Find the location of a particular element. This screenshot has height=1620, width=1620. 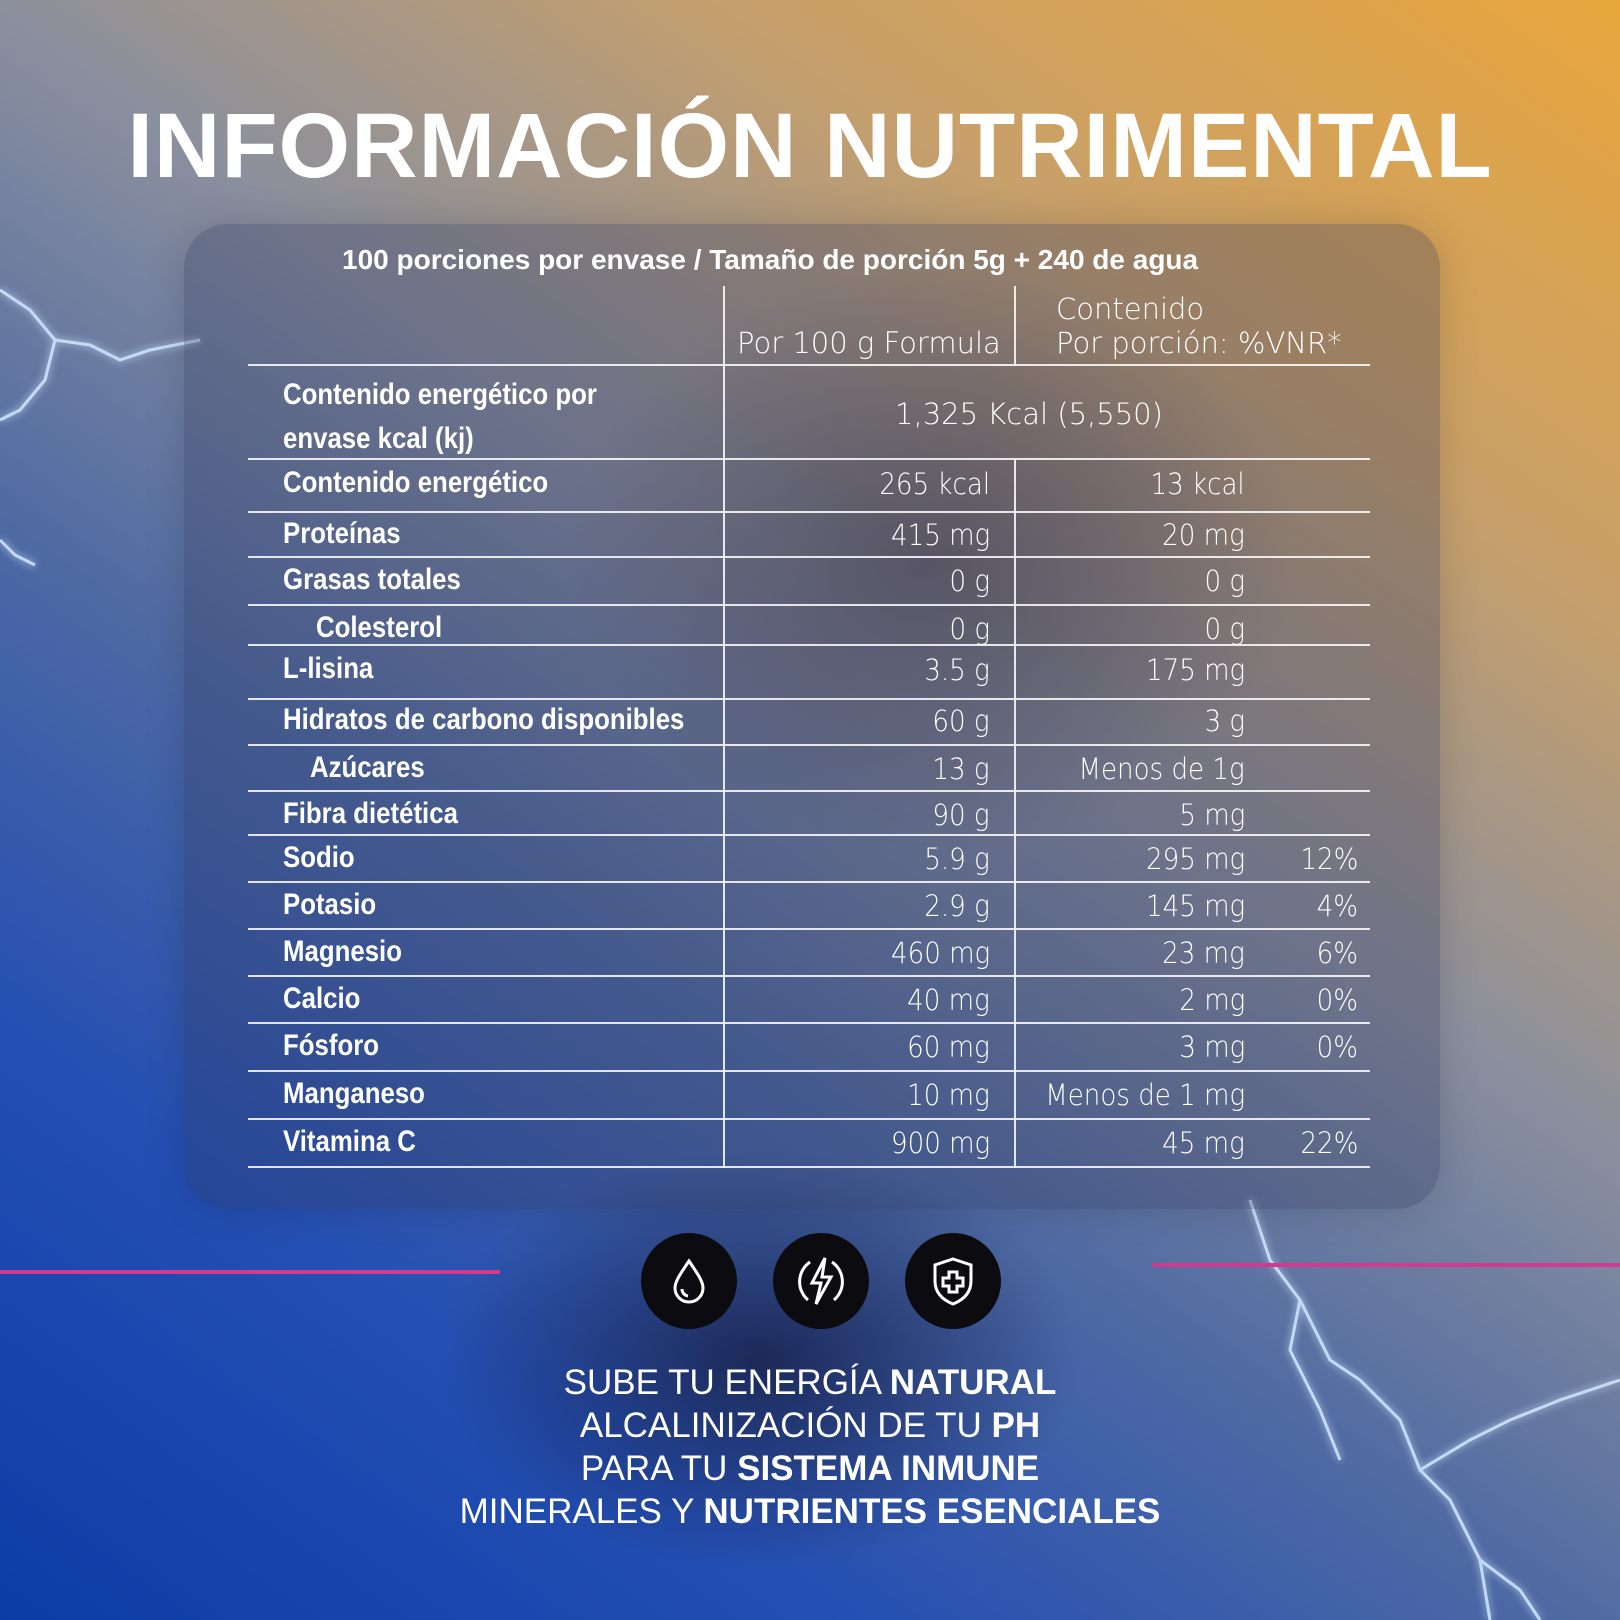

nutrient-label: Azúcares is located at coordinates (367, 767).